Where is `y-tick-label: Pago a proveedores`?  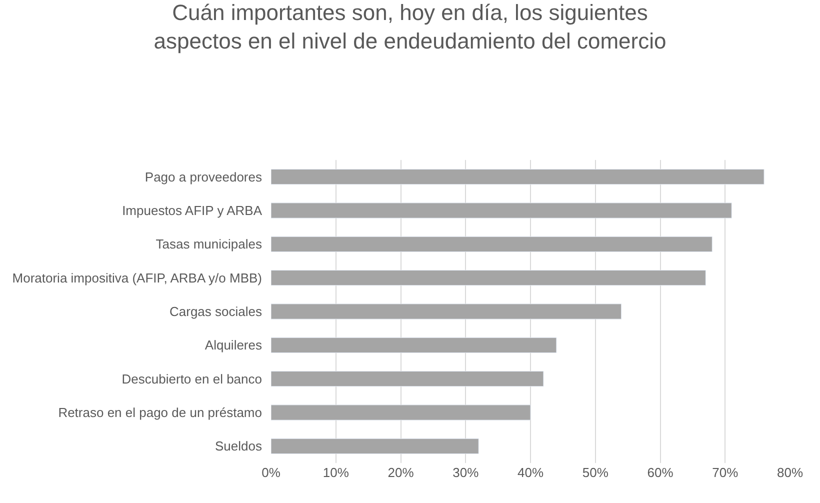 y-tick-label: Pago a proveedores is located at coordinates (203, 176).